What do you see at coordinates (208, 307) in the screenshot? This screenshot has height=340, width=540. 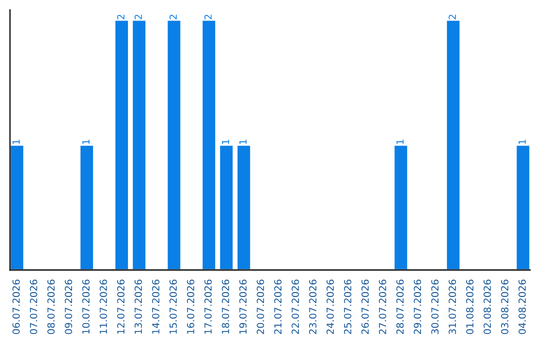 I see `x-tick-label: 17.07.2026` at bounding box center [208, 307].